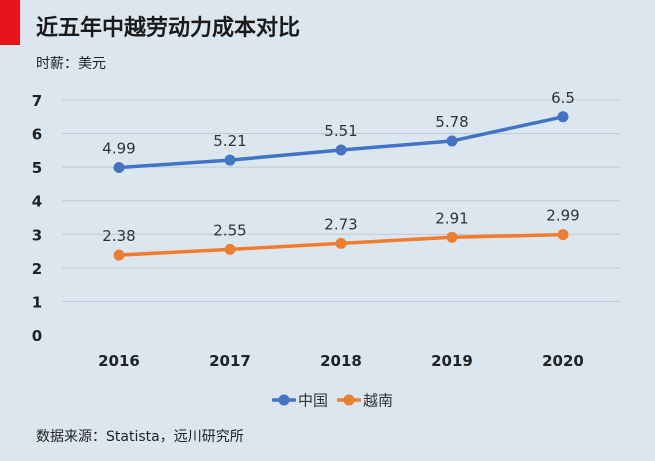 The height and width of the screenshot is (461, 655). Describe the element at coordinates (563, 98) in the screenshot. I see `data-label: 6.5` at that location.